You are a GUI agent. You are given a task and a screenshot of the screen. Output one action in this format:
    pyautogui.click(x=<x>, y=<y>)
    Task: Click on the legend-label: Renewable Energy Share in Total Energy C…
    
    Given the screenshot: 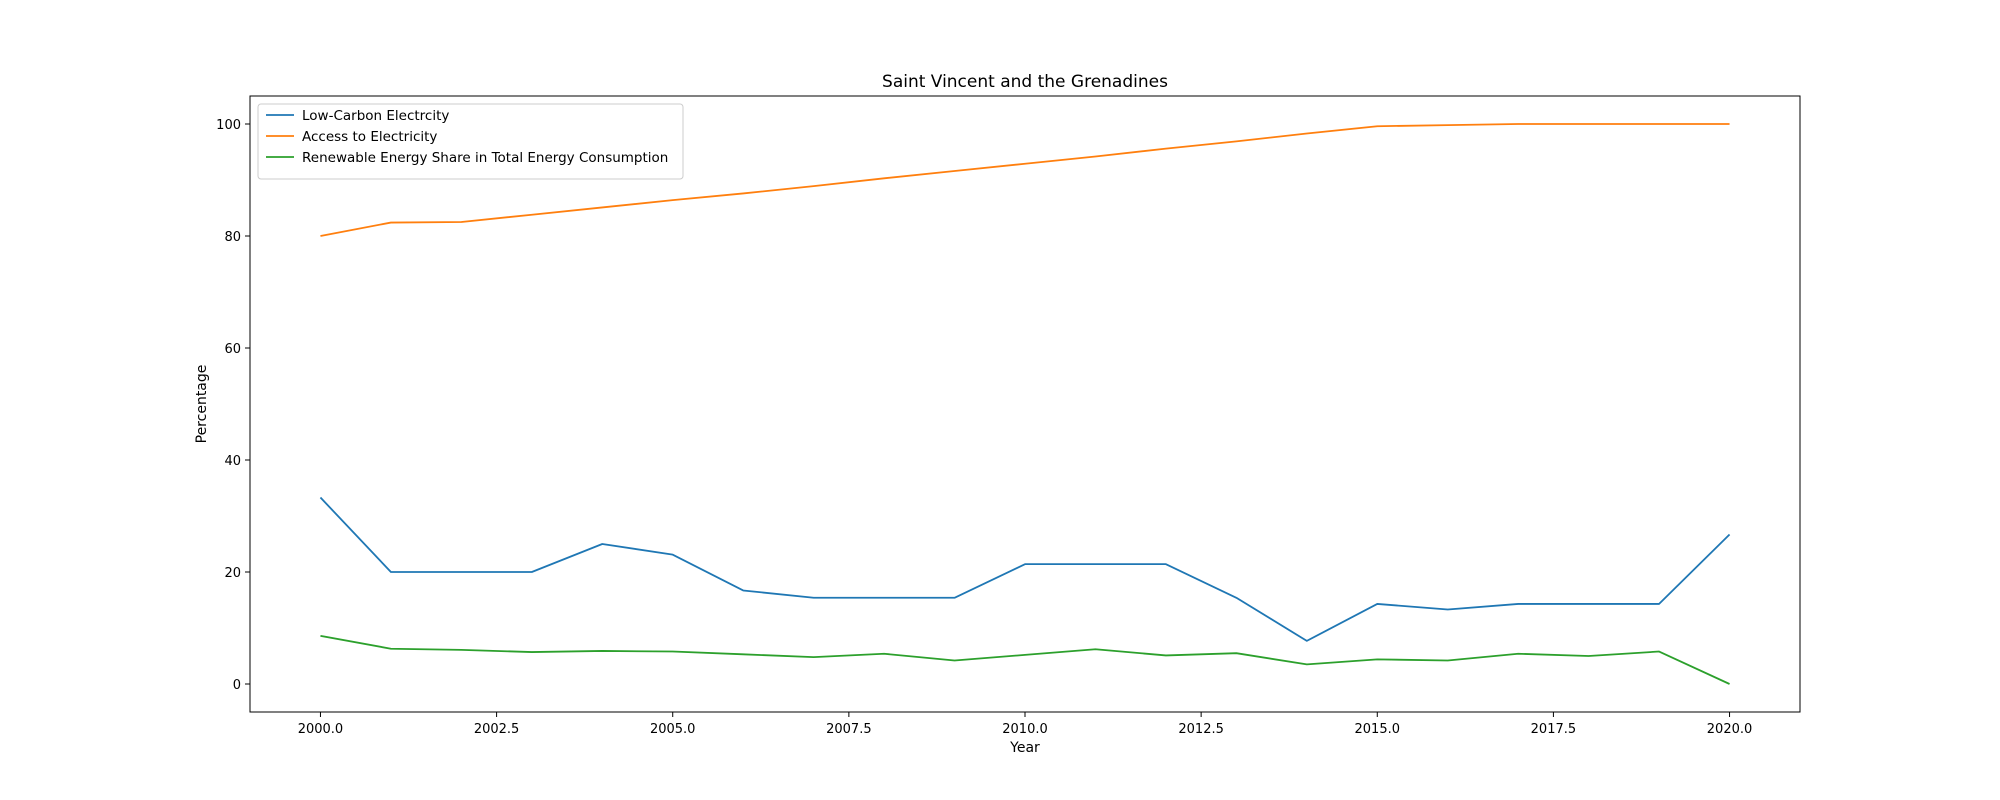 What is the action you would take?
    pyautogui.click(x=485, y=158)
    